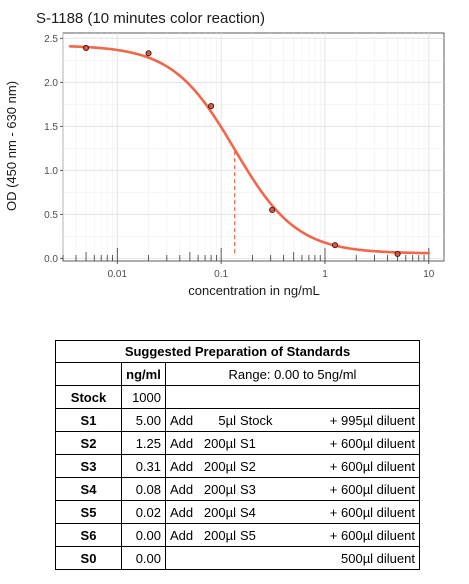  Describe the element at coordinates (88, 420) in the screenshot. I see `standard-id: S1` at that location.